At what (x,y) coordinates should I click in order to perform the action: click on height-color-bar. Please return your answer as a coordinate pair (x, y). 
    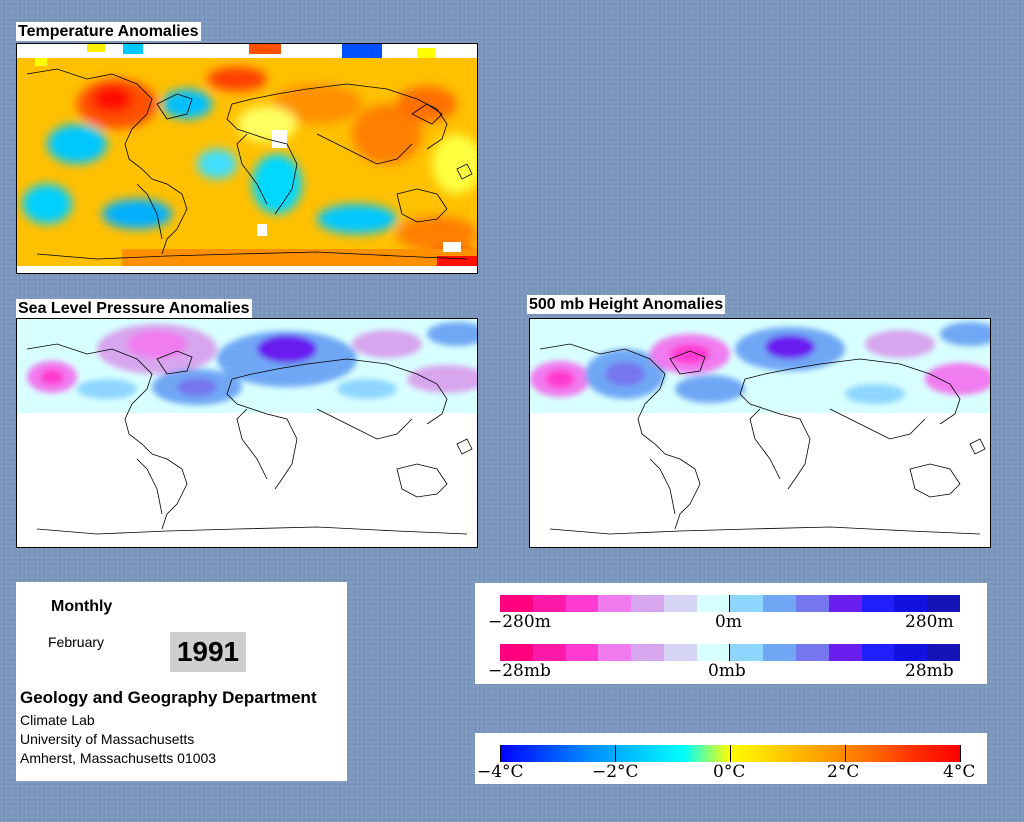
    Looking at the image, I should click on (730, 603).